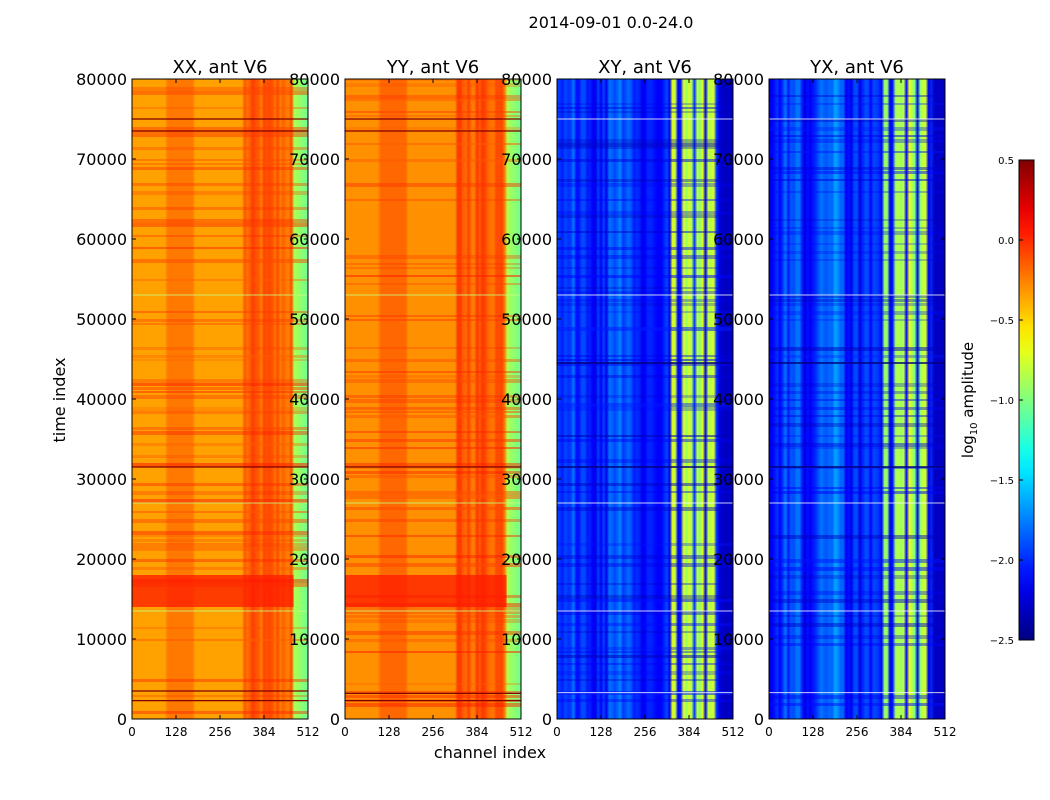 This screenshot has height=800, width=1050. Describe the element at coordinates (59, 399) in the screenshot. I see `y-axis-label: time index` at that location.